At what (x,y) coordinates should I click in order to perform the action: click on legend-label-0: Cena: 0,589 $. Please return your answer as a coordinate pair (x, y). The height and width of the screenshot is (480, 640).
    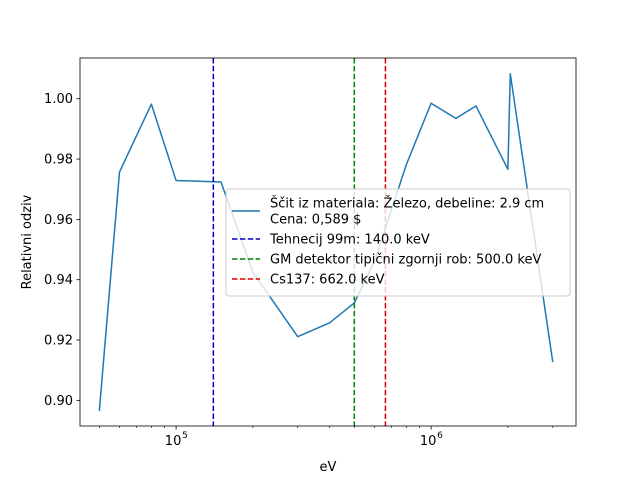
    Looking at the image, I should click on (315, 220).